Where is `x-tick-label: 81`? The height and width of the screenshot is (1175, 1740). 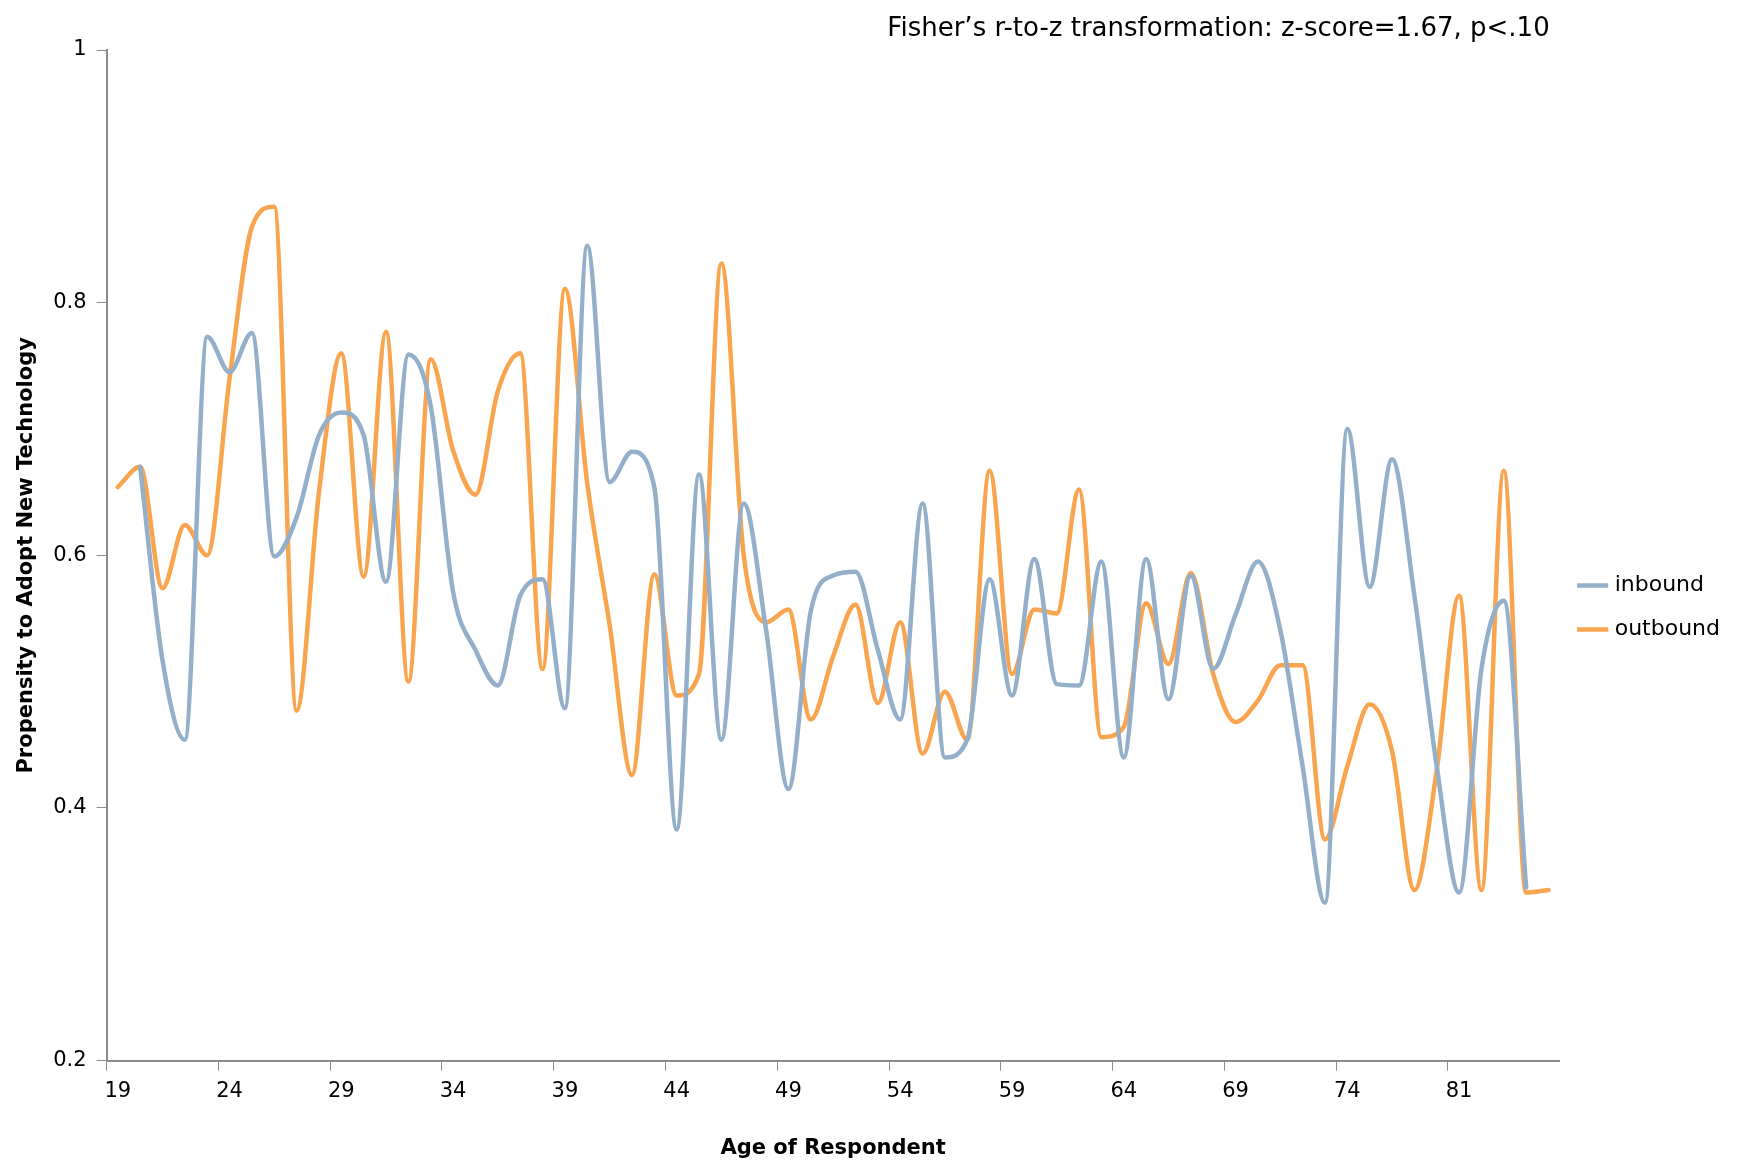
x-tick-label: 81 is located at coordinates (1459, 1089).